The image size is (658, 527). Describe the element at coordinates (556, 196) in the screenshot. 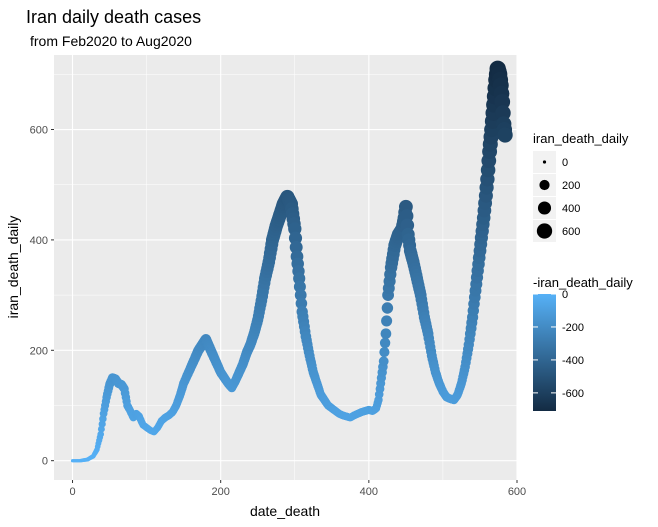

I see `size-legend: 0 200 400 600` at that location.